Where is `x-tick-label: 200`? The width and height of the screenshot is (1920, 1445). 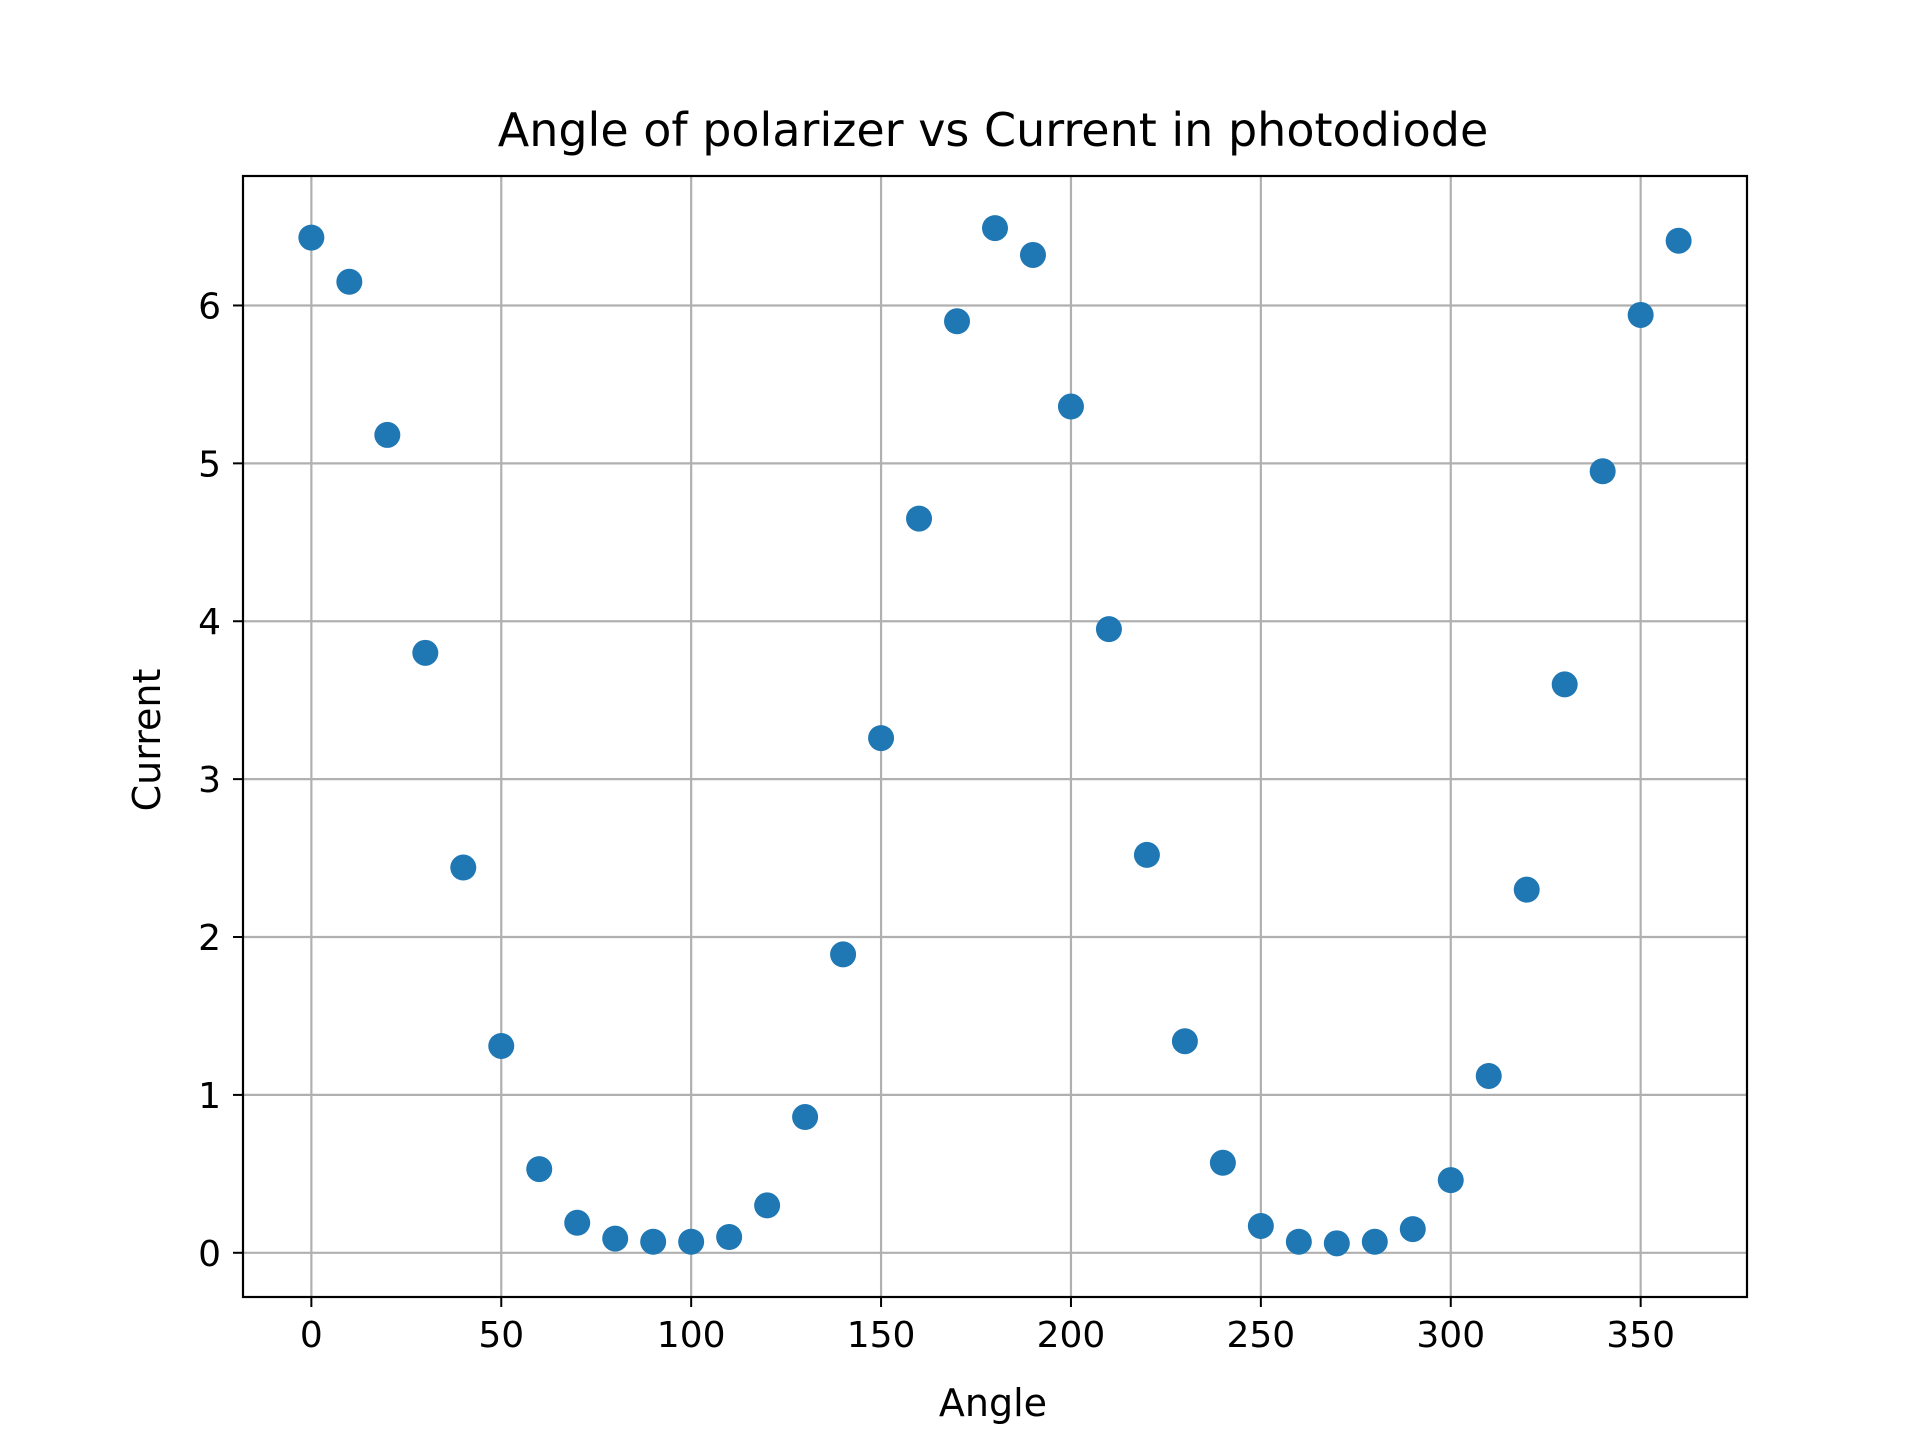
x-tick-label: 200 is located at coordinates (1071, 1335).